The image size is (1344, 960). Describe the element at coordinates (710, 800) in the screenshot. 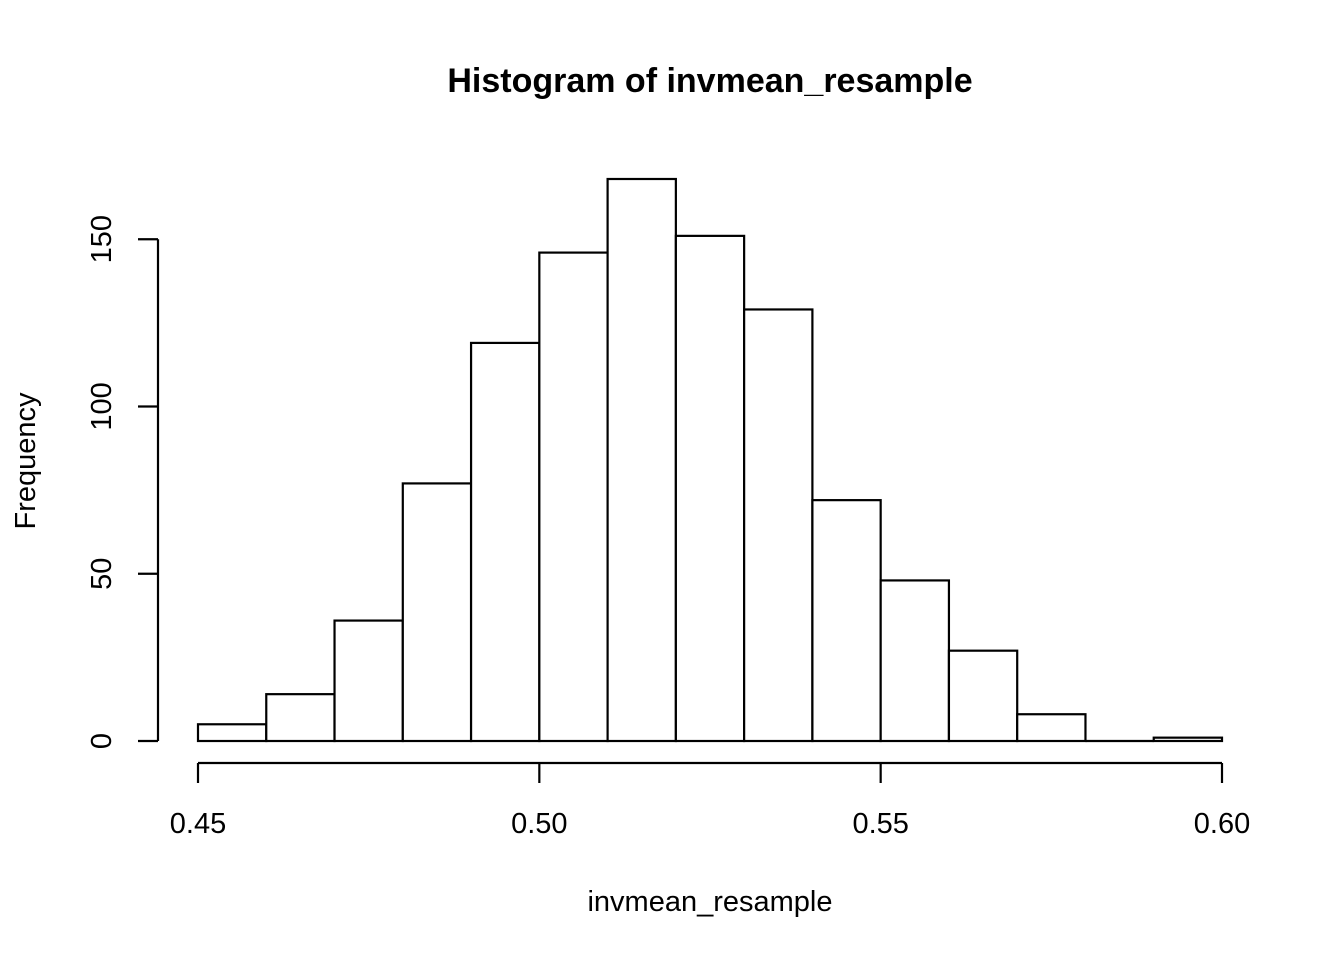

I see `x-axis: 0.45 0.50 0.55 0.60` at that location.